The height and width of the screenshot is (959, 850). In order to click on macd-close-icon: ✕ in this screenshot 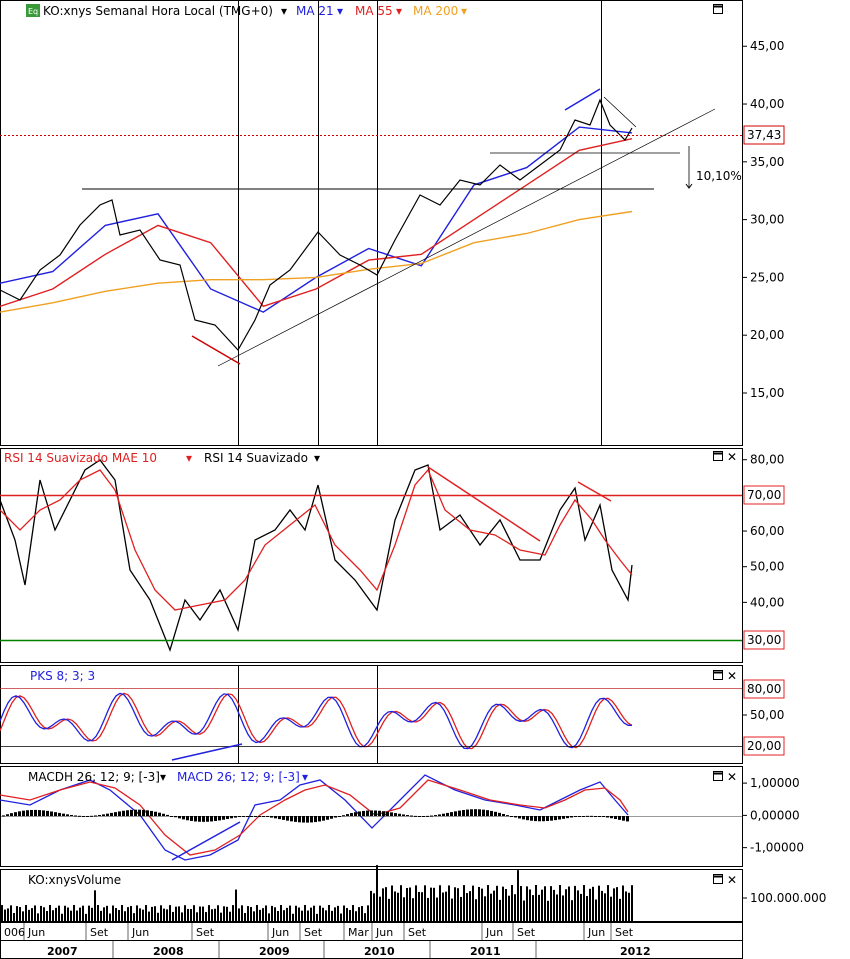, I will do `click(732, 777)`.